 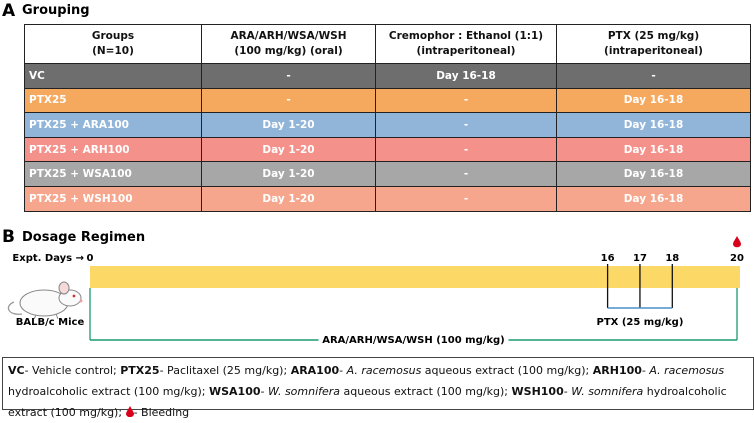 I want to click on day-label: 16, so click(x=608, y=258).